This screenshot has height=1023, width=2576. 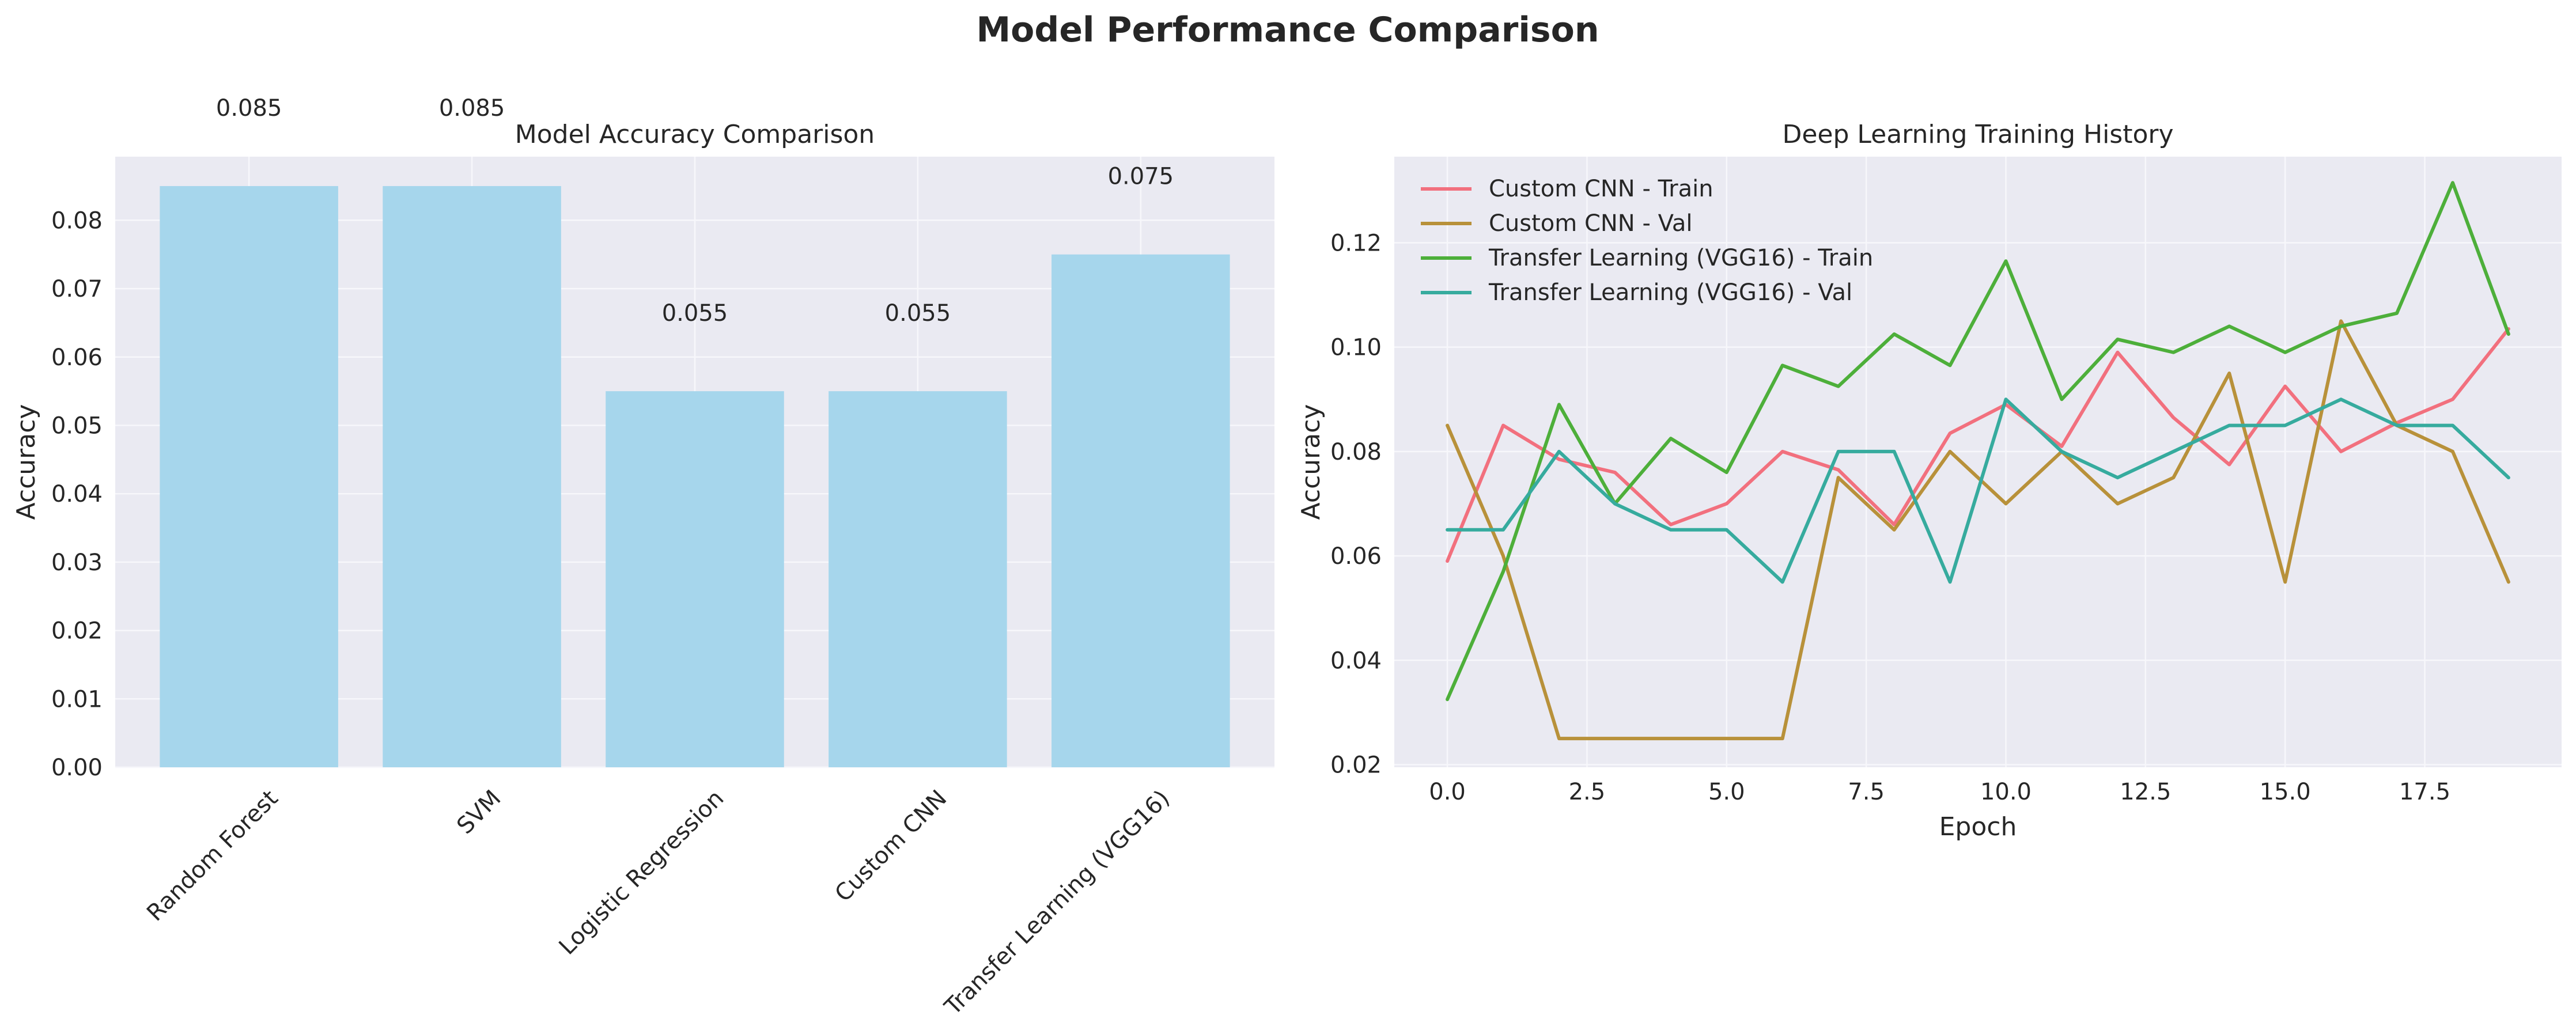 What do you see at coordinates (77, 699) in the screenshot?
I see `y-tick-label: 0.01` at bounding box center [77, 699].